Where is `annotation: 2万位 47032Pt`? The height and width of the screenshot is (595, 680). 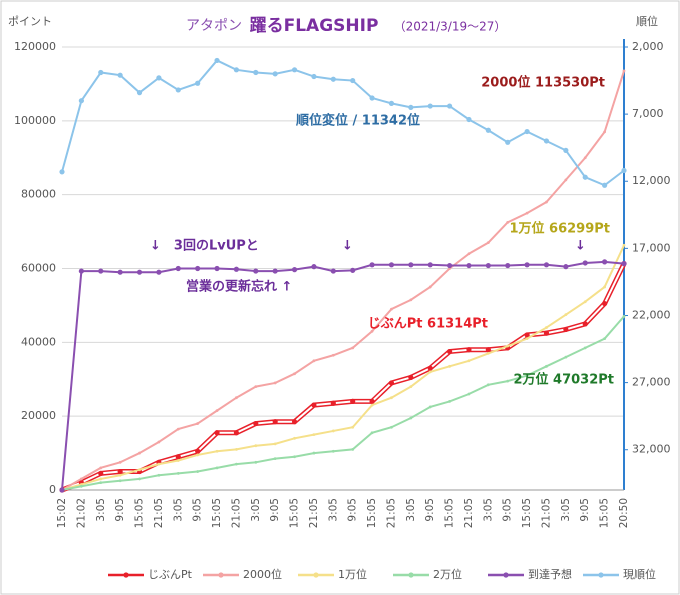 annotation: 2万位 47032Pt is located at coordinates (563, 380).